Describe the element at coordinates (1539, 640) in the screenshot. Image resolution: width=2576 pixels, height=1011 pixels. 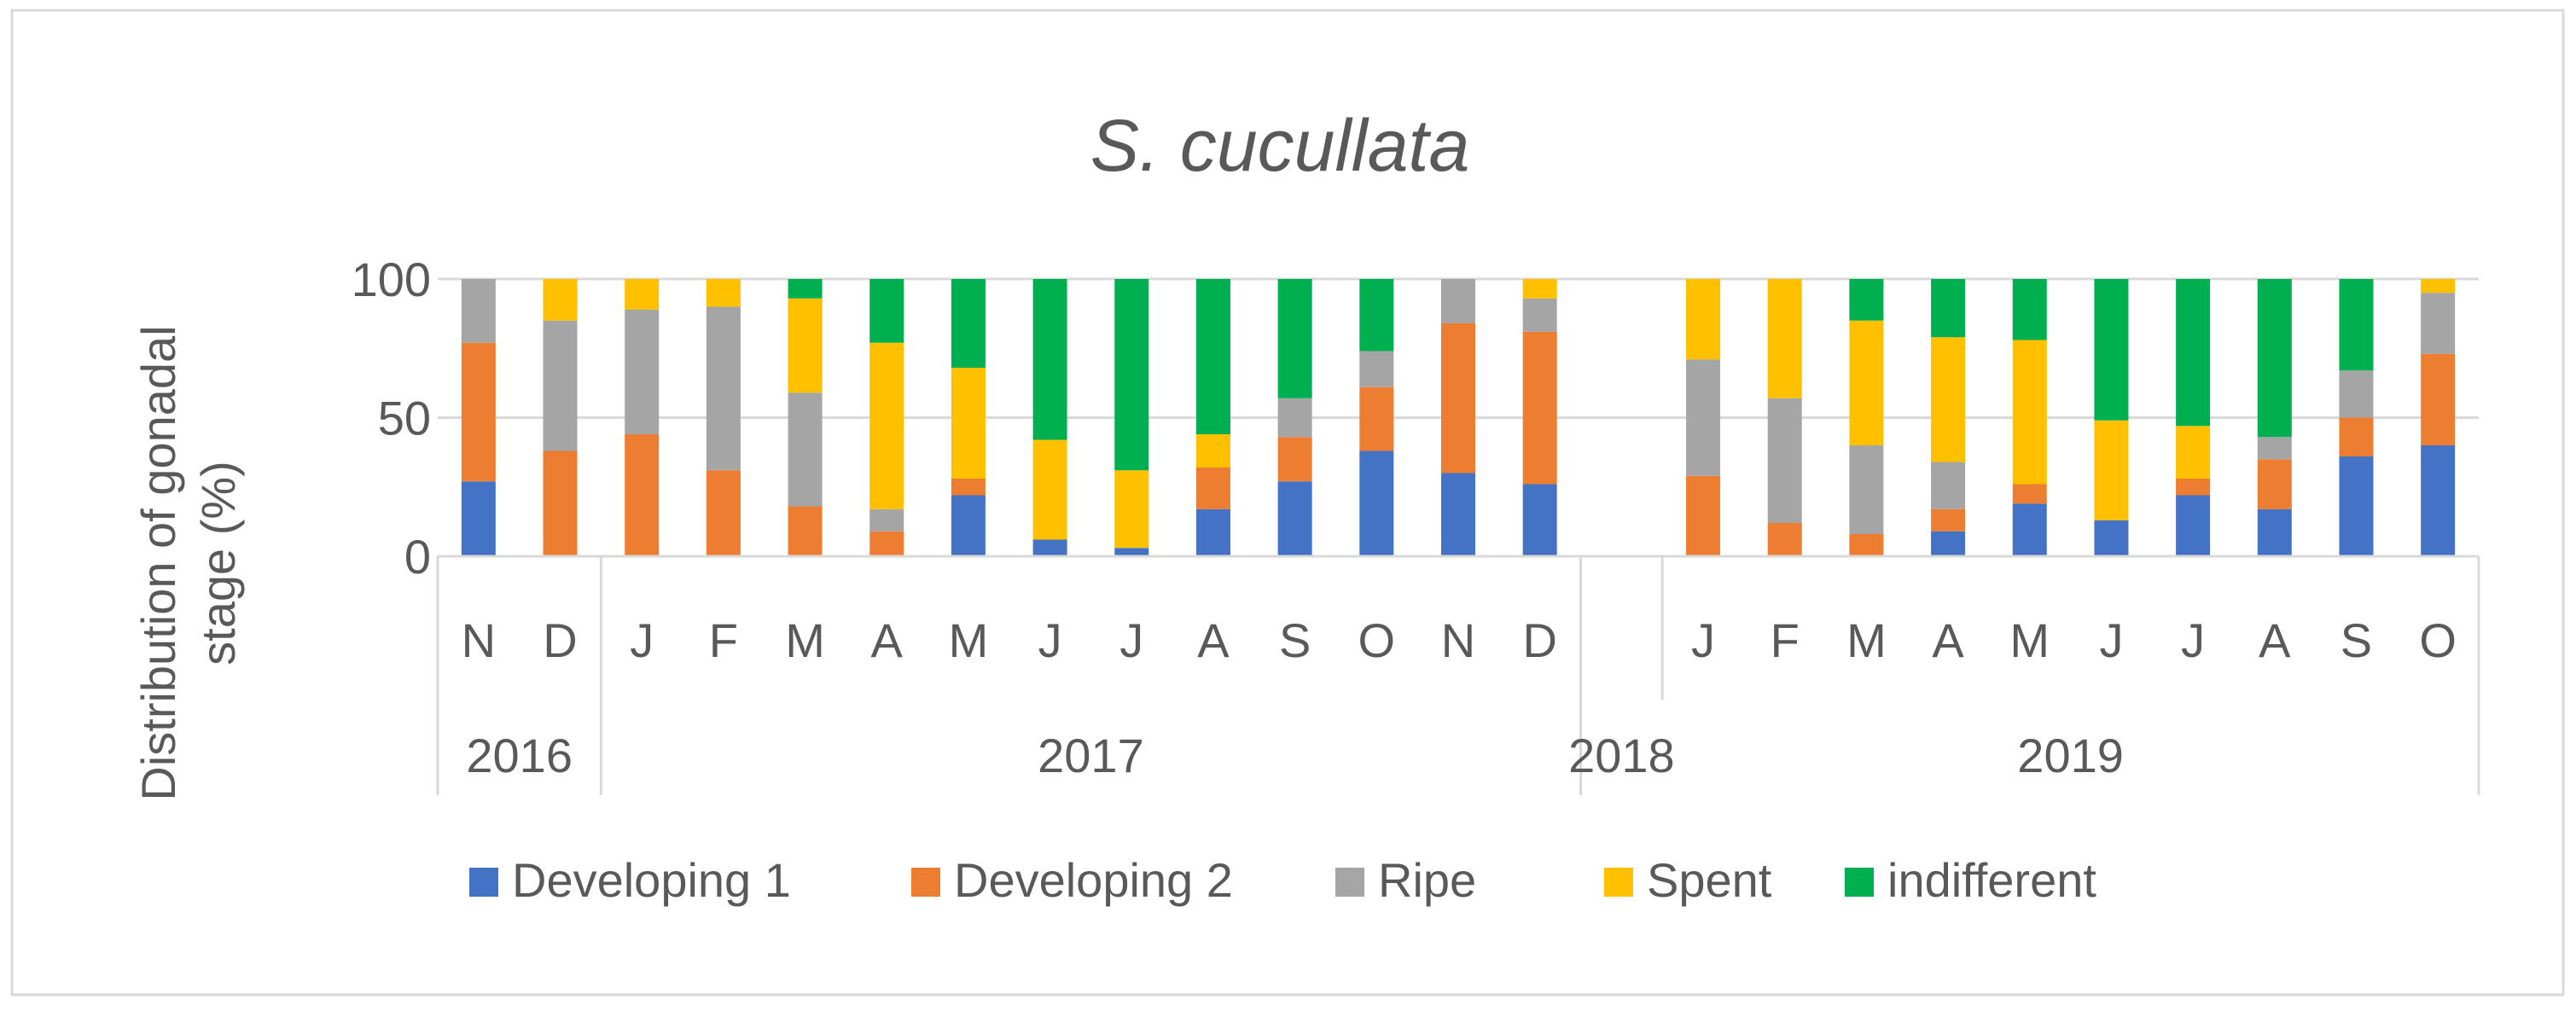
I see `x-tick-label: D` at that location.